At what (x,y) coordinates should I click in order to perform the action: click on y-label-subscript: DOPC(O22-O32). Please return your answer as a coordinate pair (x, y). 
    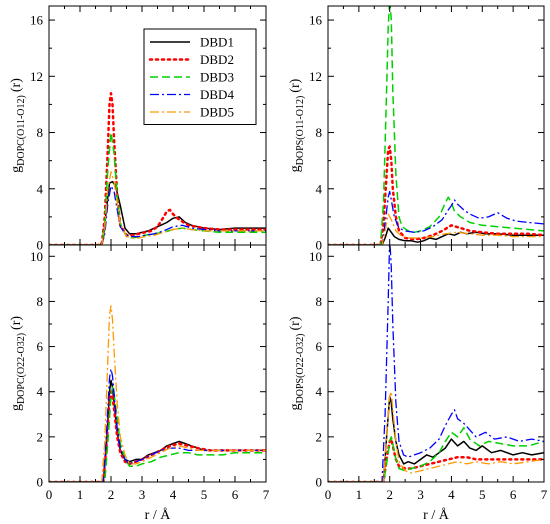
    Looking at the image, I should click on (21, 368).